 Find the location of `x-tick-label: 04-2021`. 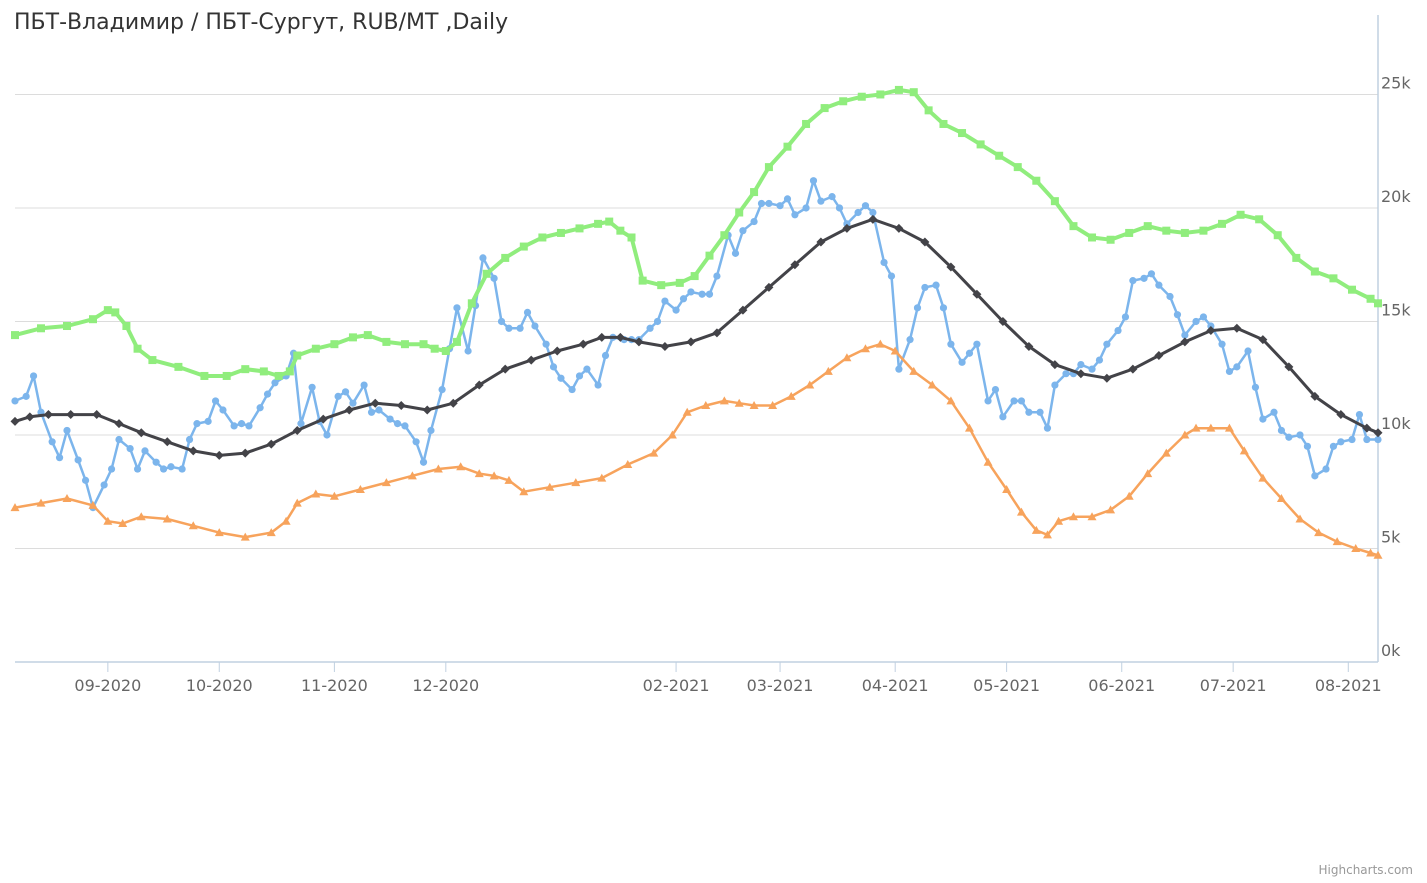

x-tick-label: 04-2021 is located at coordinates (895, 685).